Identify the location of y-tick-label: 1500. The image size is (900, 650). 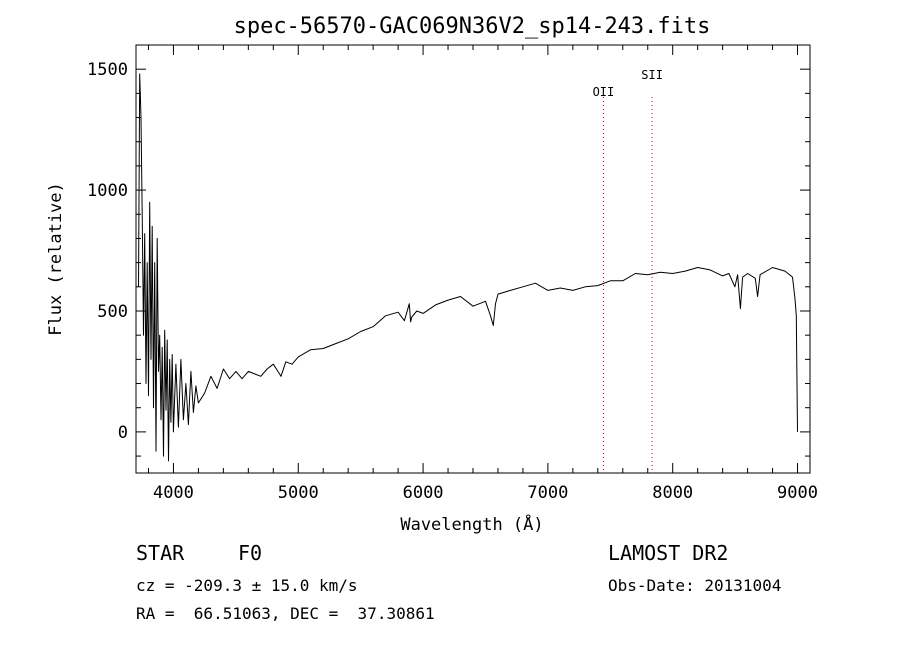
(107, 70).